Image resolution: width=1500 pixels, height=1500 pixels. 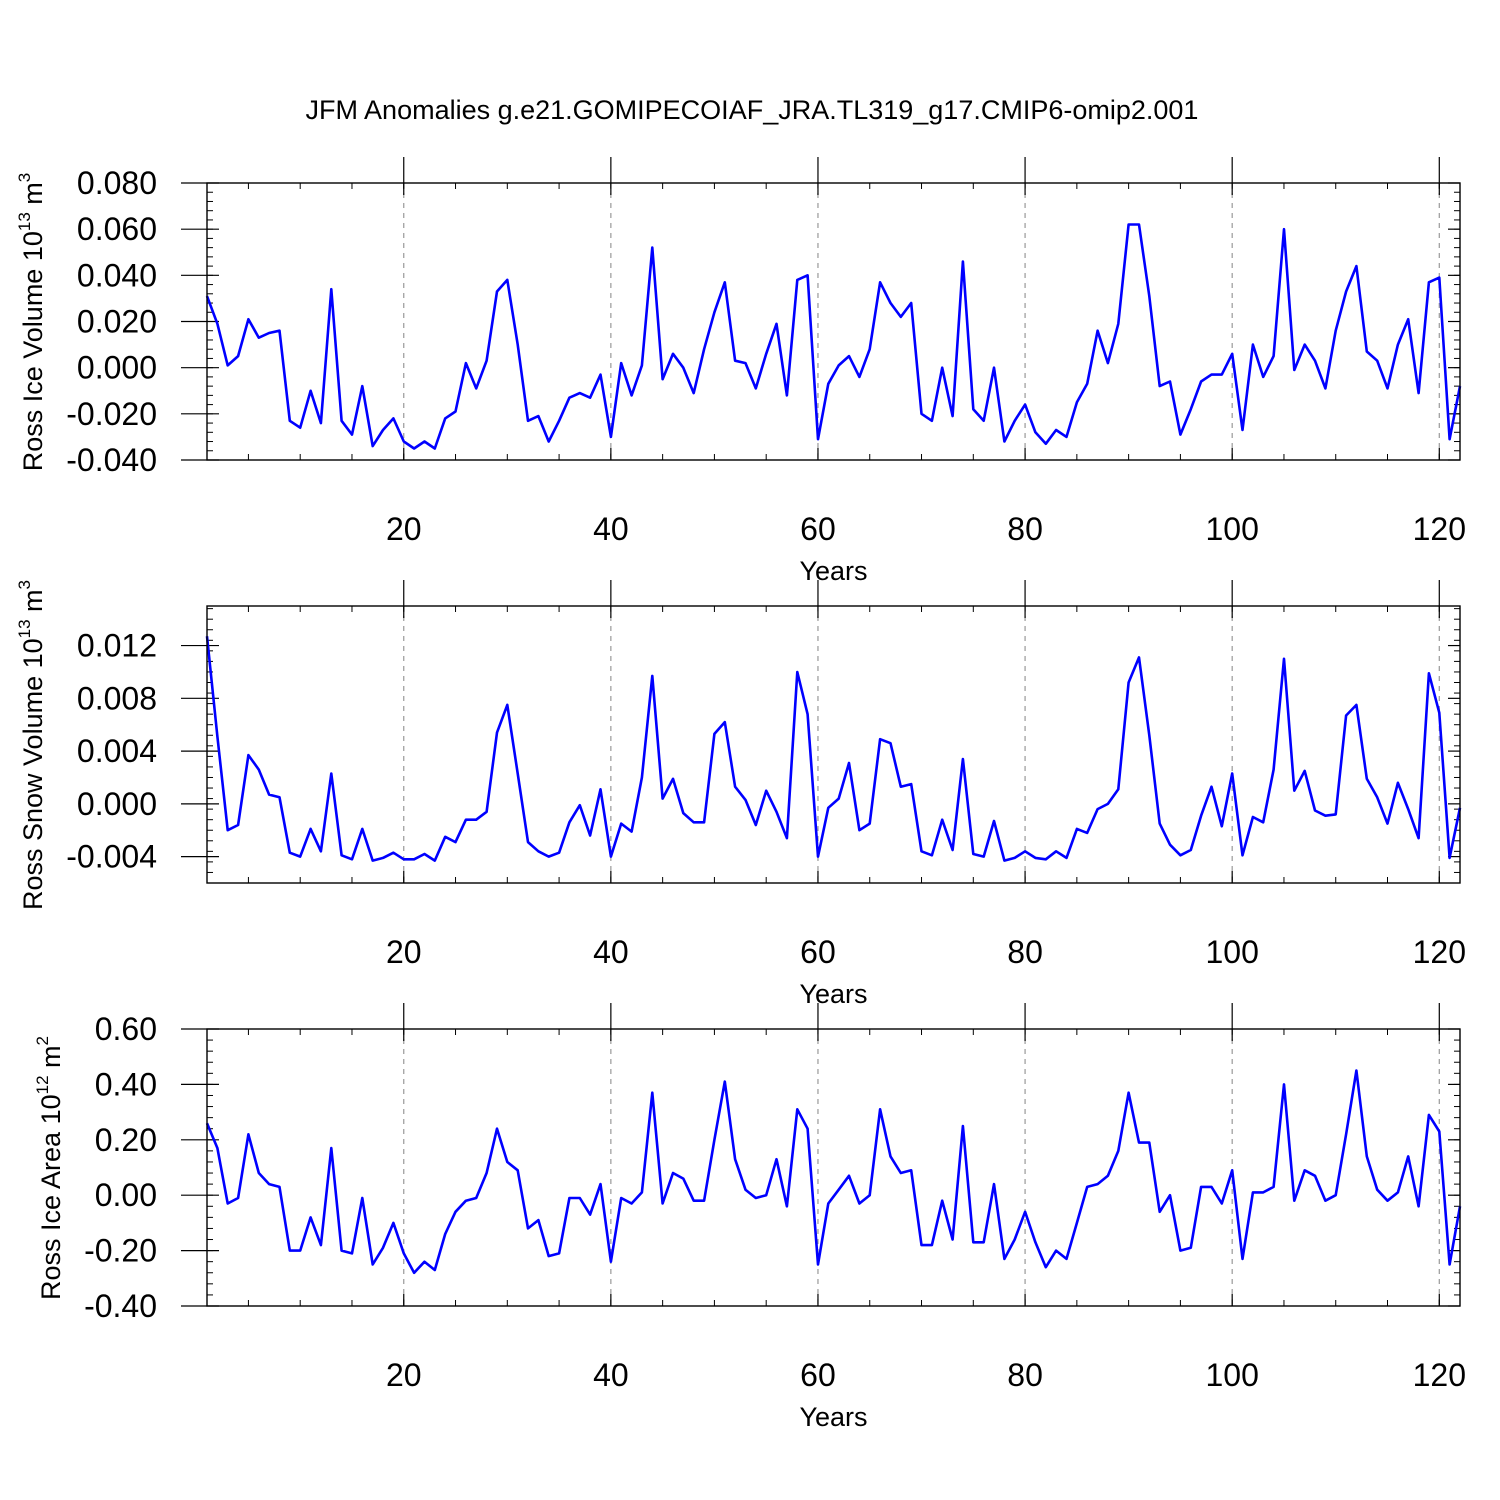 What do you see at coordinates (117, 322) in the screenshot?
I see `y-tick-label: 0.020` at bounding box center [117, 322].